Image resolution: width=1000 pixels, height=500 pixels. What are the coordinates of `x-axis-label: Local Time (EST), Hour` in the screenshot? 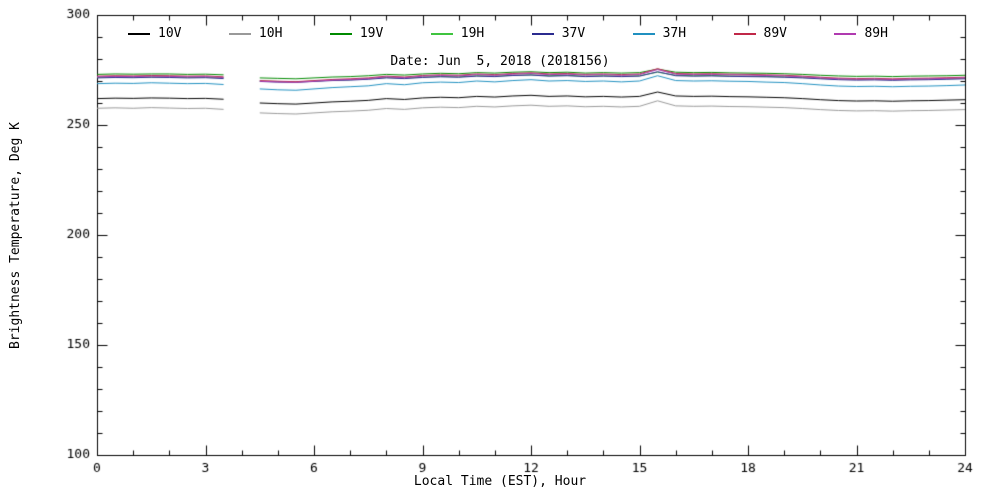 It's located at (500, 481).